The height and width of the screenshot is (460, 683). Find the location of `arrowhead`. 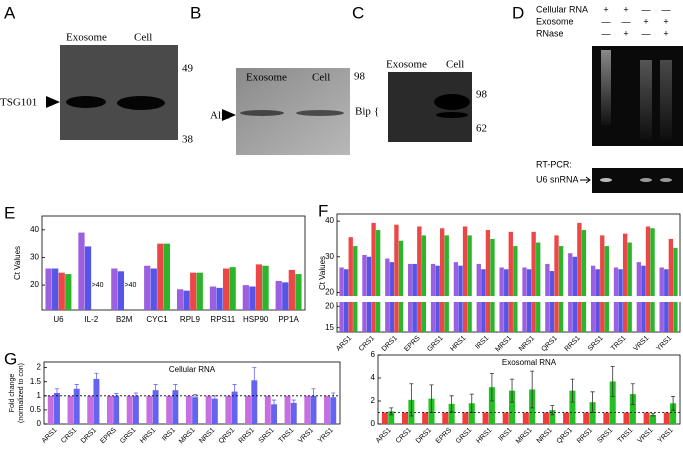

arrowhead is located at coordinates (229, 115).